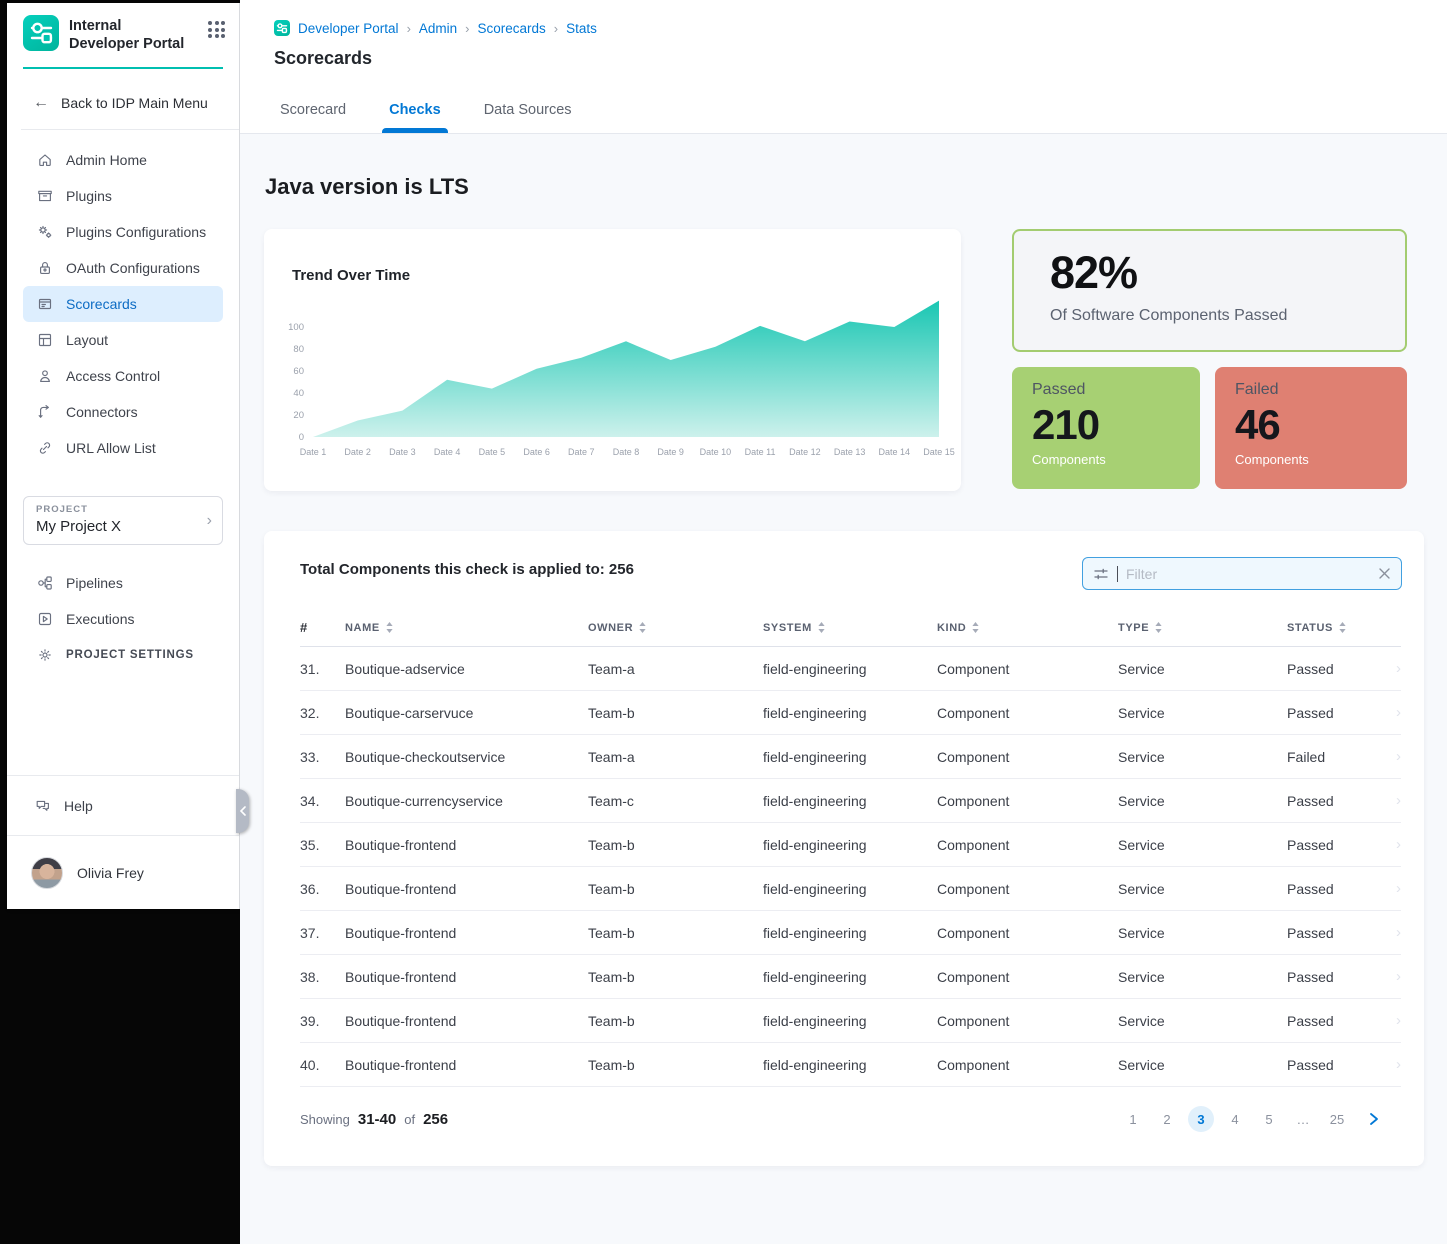 This screenshot has width=1447, height=1244. Describe the element at coordinates (362, 627) in the screenshot. I see `column-label: NAME` at that location.